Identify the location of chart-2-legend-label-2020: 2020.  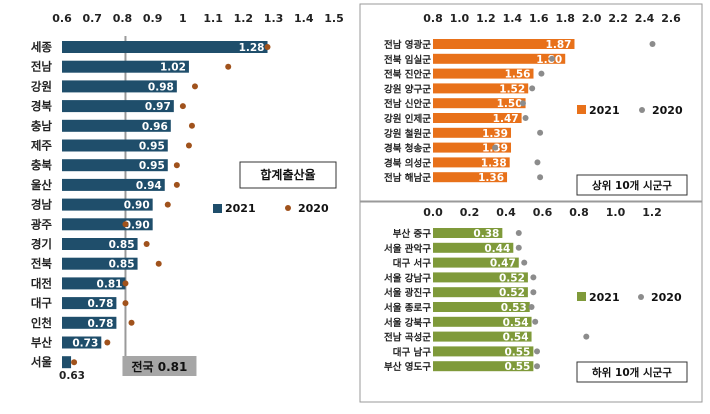
(666, 297).